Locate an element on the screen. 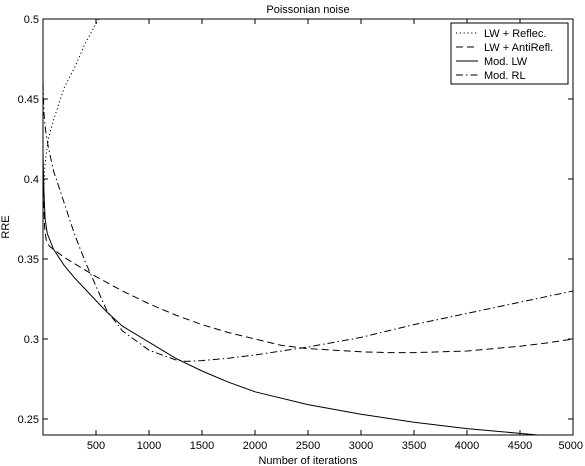  y-tick-label: 0.35 is located at coordinates (28, 260).